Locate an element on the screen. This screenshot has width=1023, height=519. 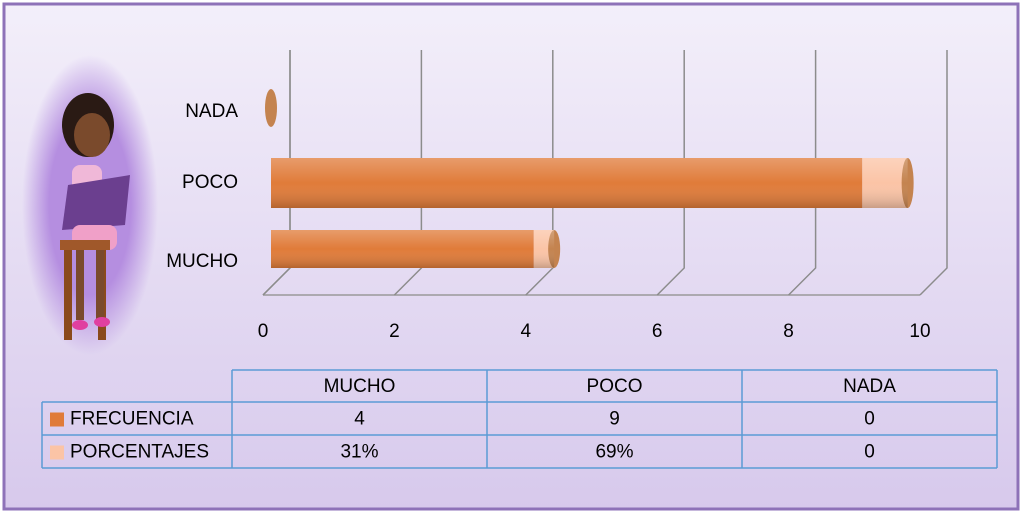
table-header: NADA is located at coordinates (869, 386).